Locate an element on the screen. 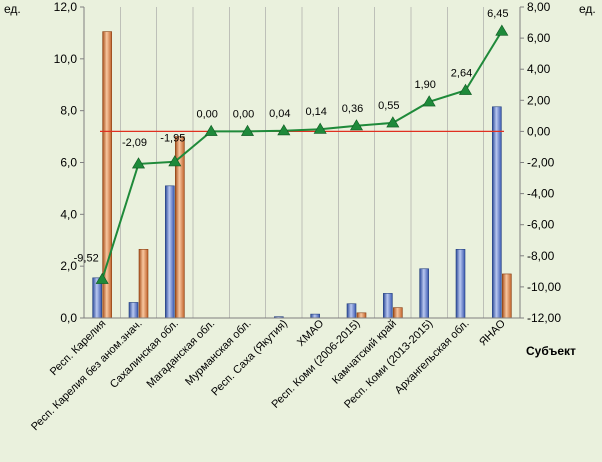  data-label: -2,09 is located at coordinates (134, 143).